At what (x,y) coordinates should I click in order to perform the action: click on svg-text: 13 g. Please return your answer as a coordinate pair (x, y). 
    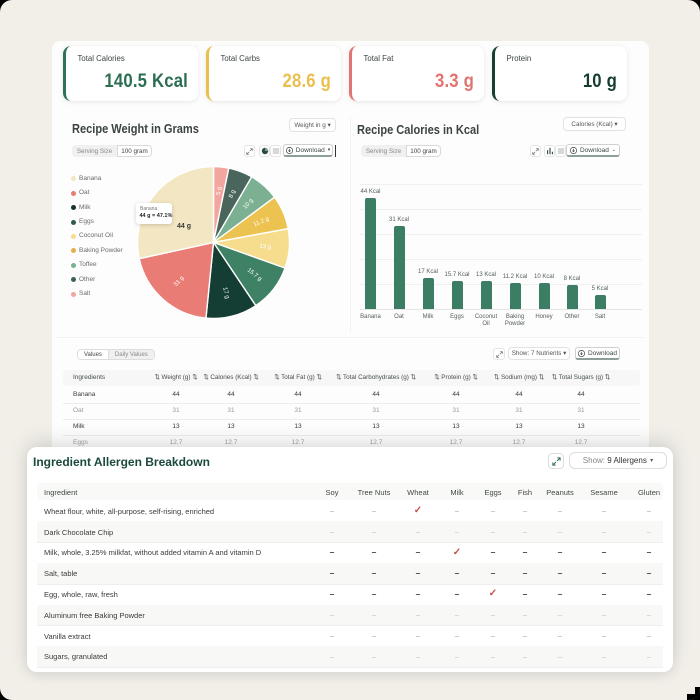
    Looking at the image, I should click on (265, 247).